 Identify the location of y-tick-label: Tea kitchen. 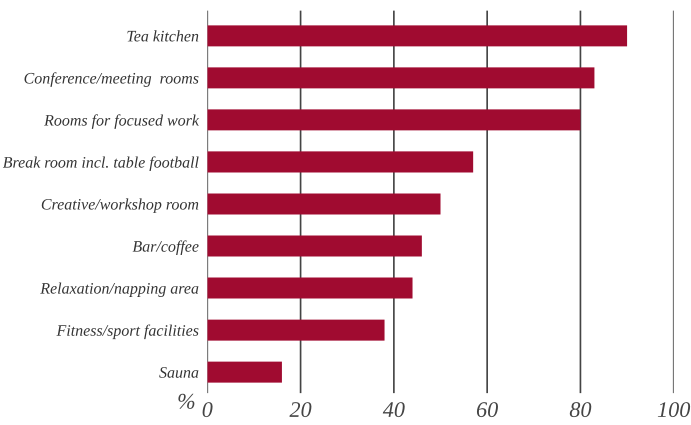
(162, 36).